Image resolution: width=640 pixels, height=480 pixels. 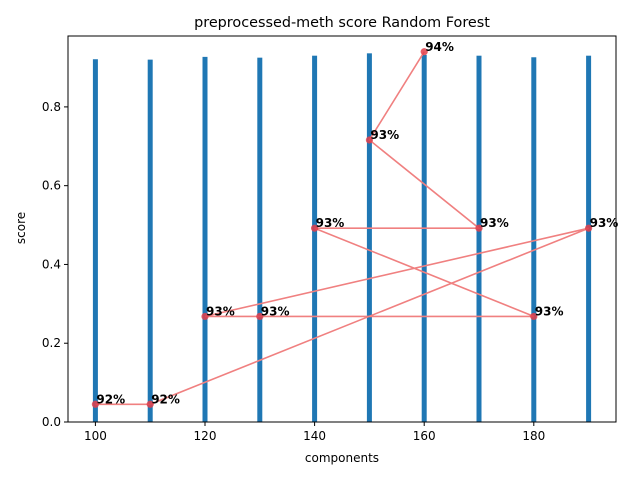 What do you see at coordinates (439, 47) in the screenshot?
I see `data-label: 94%` at bounding box center [439, 47].